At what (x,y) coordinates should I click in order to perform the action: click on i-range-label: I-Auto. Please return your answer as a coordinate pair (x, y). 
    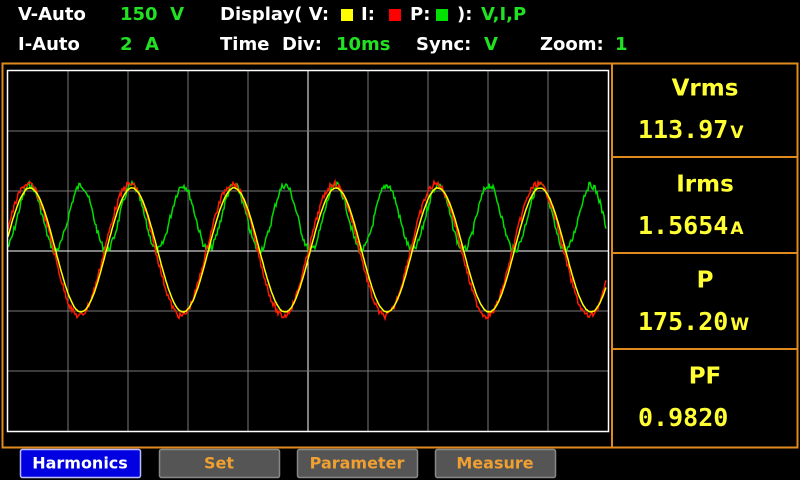
    Looking at the image, I should click on (49, 44).